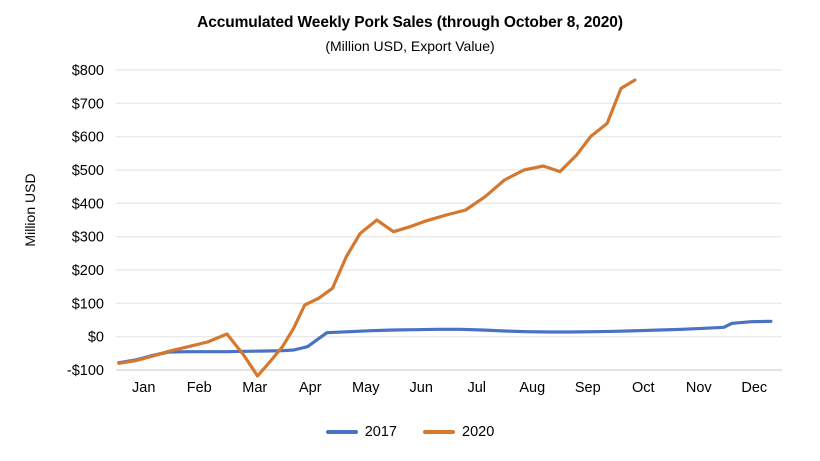  What do you see at coordinates (85, 221) in the screenshot?
I see `y-axis-tick-labels: $800 $700 $600 $500 $400 $300 $200 $100 $0 -$100` at bounding box center [85, 221].